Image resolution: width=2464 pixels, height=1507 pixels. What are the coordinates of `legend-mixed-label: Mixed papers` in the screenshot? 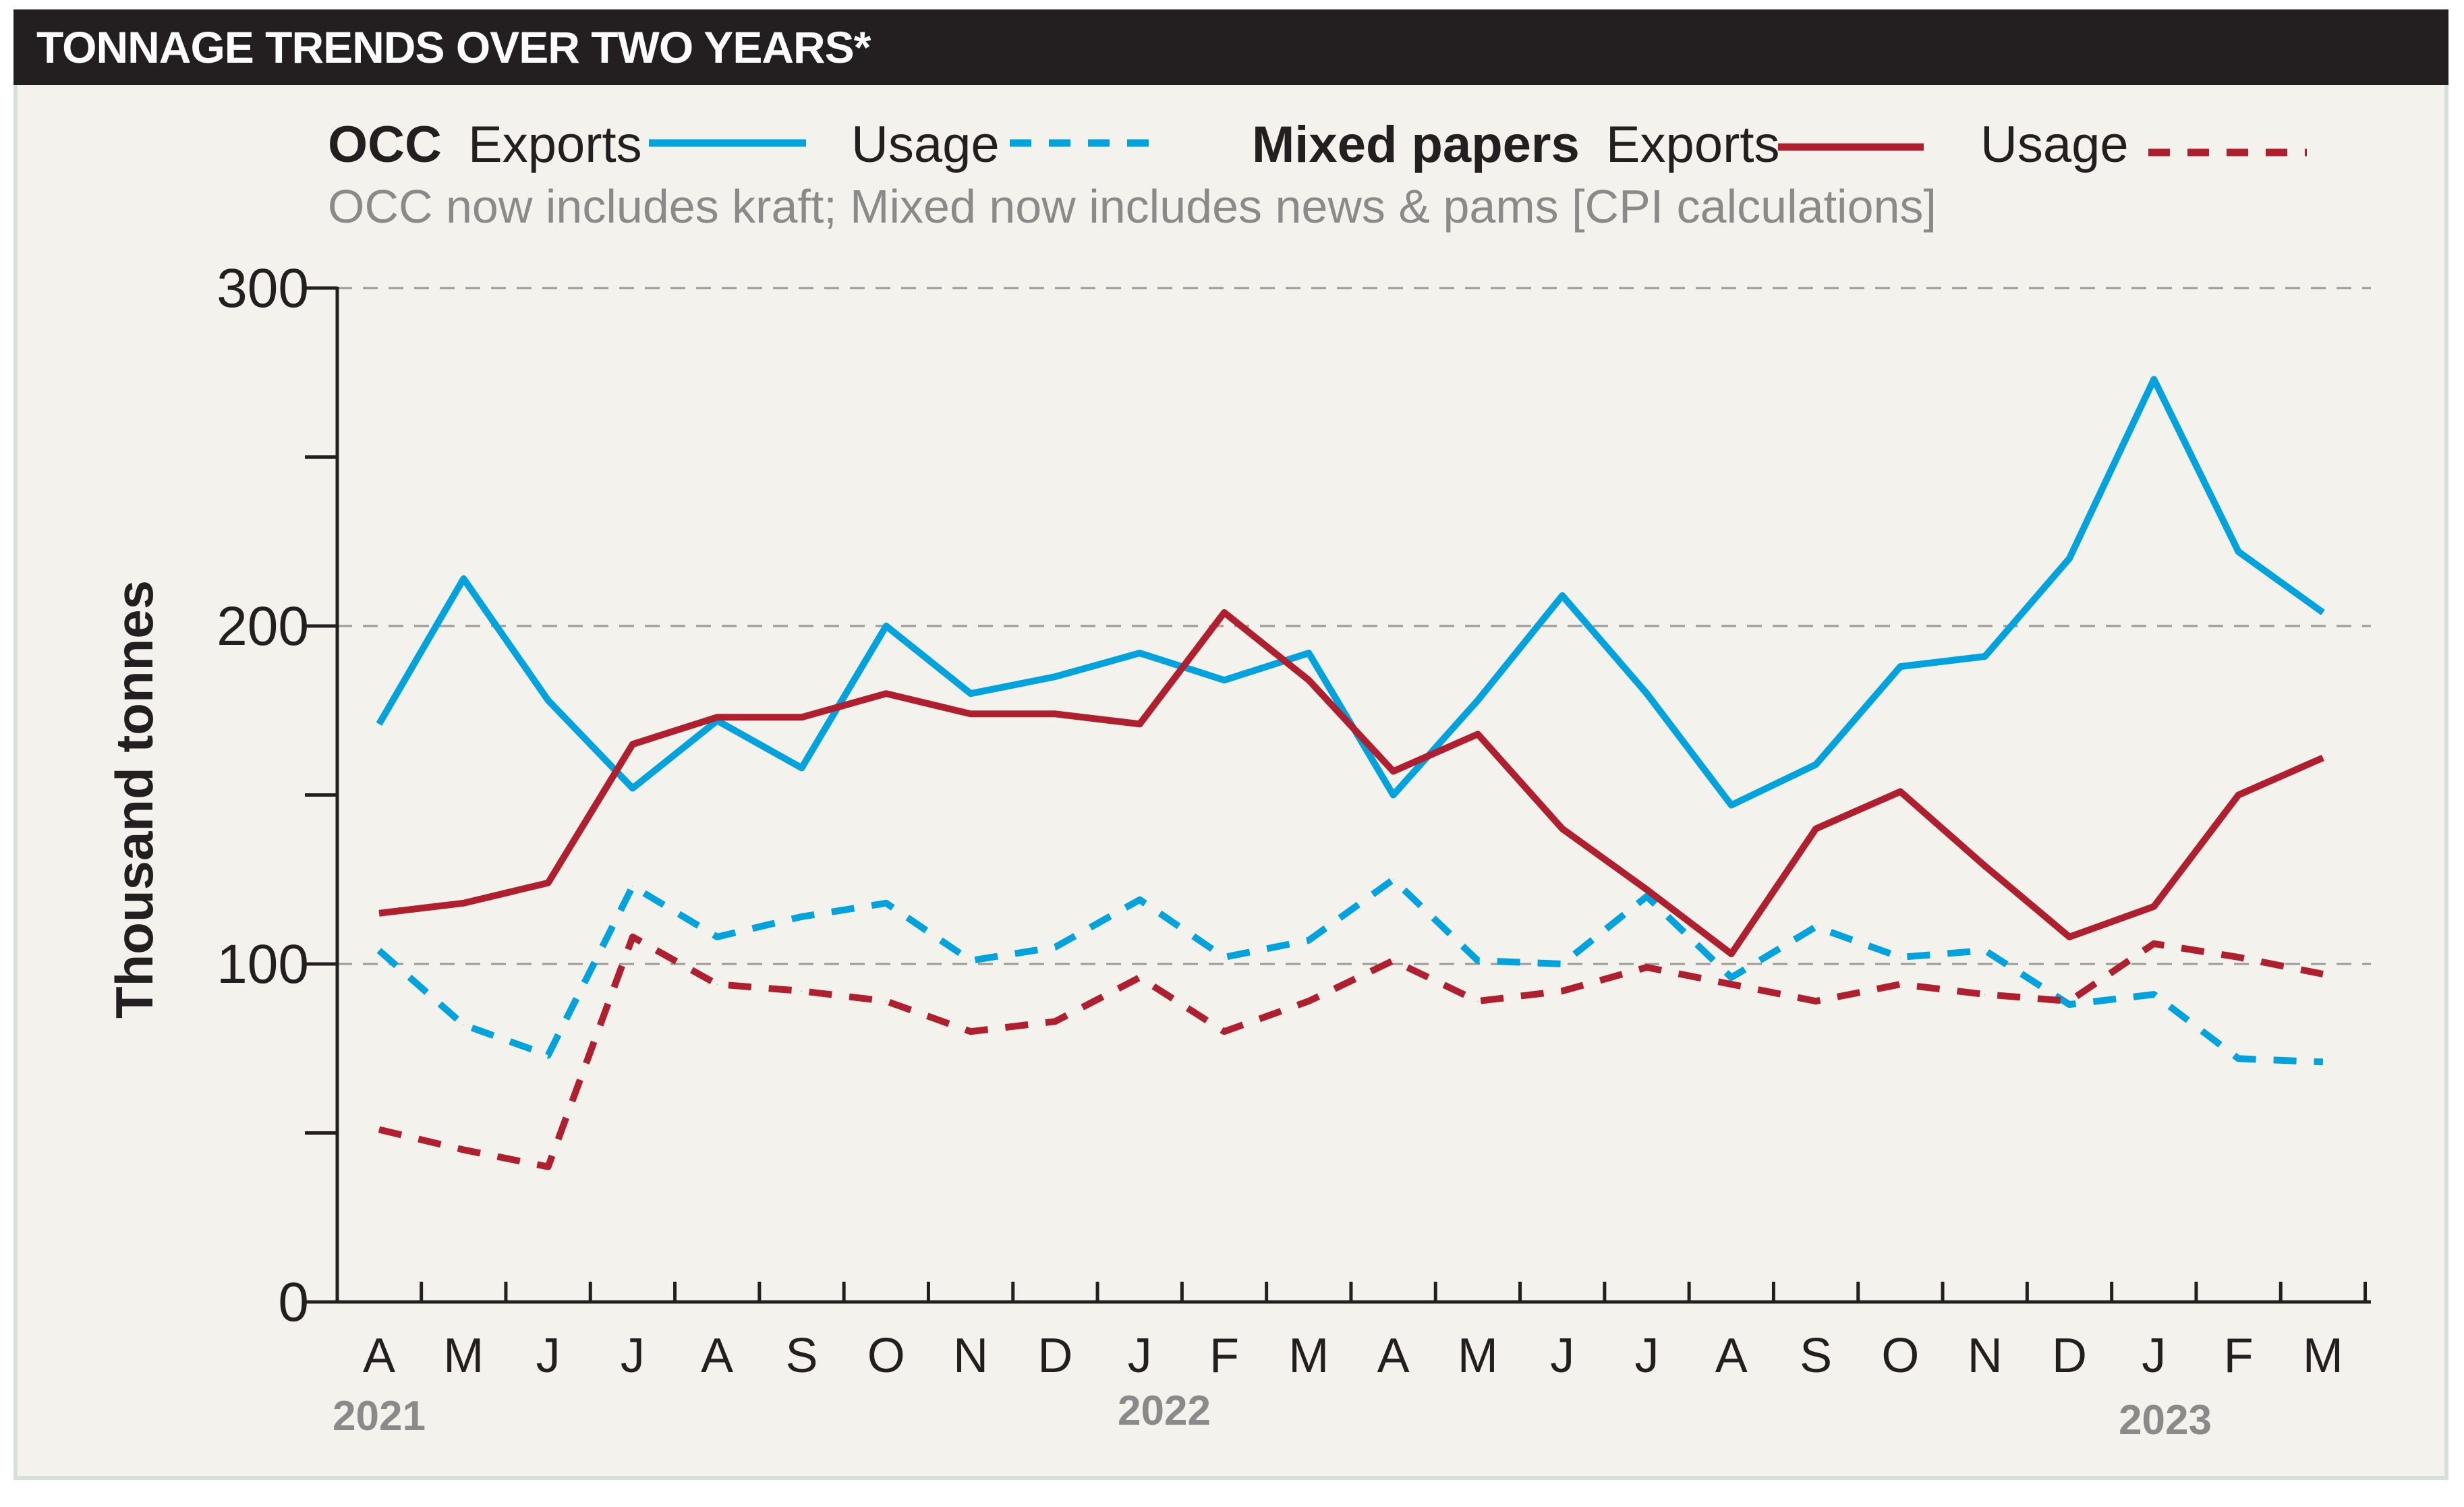 It's located at (1416, 144).